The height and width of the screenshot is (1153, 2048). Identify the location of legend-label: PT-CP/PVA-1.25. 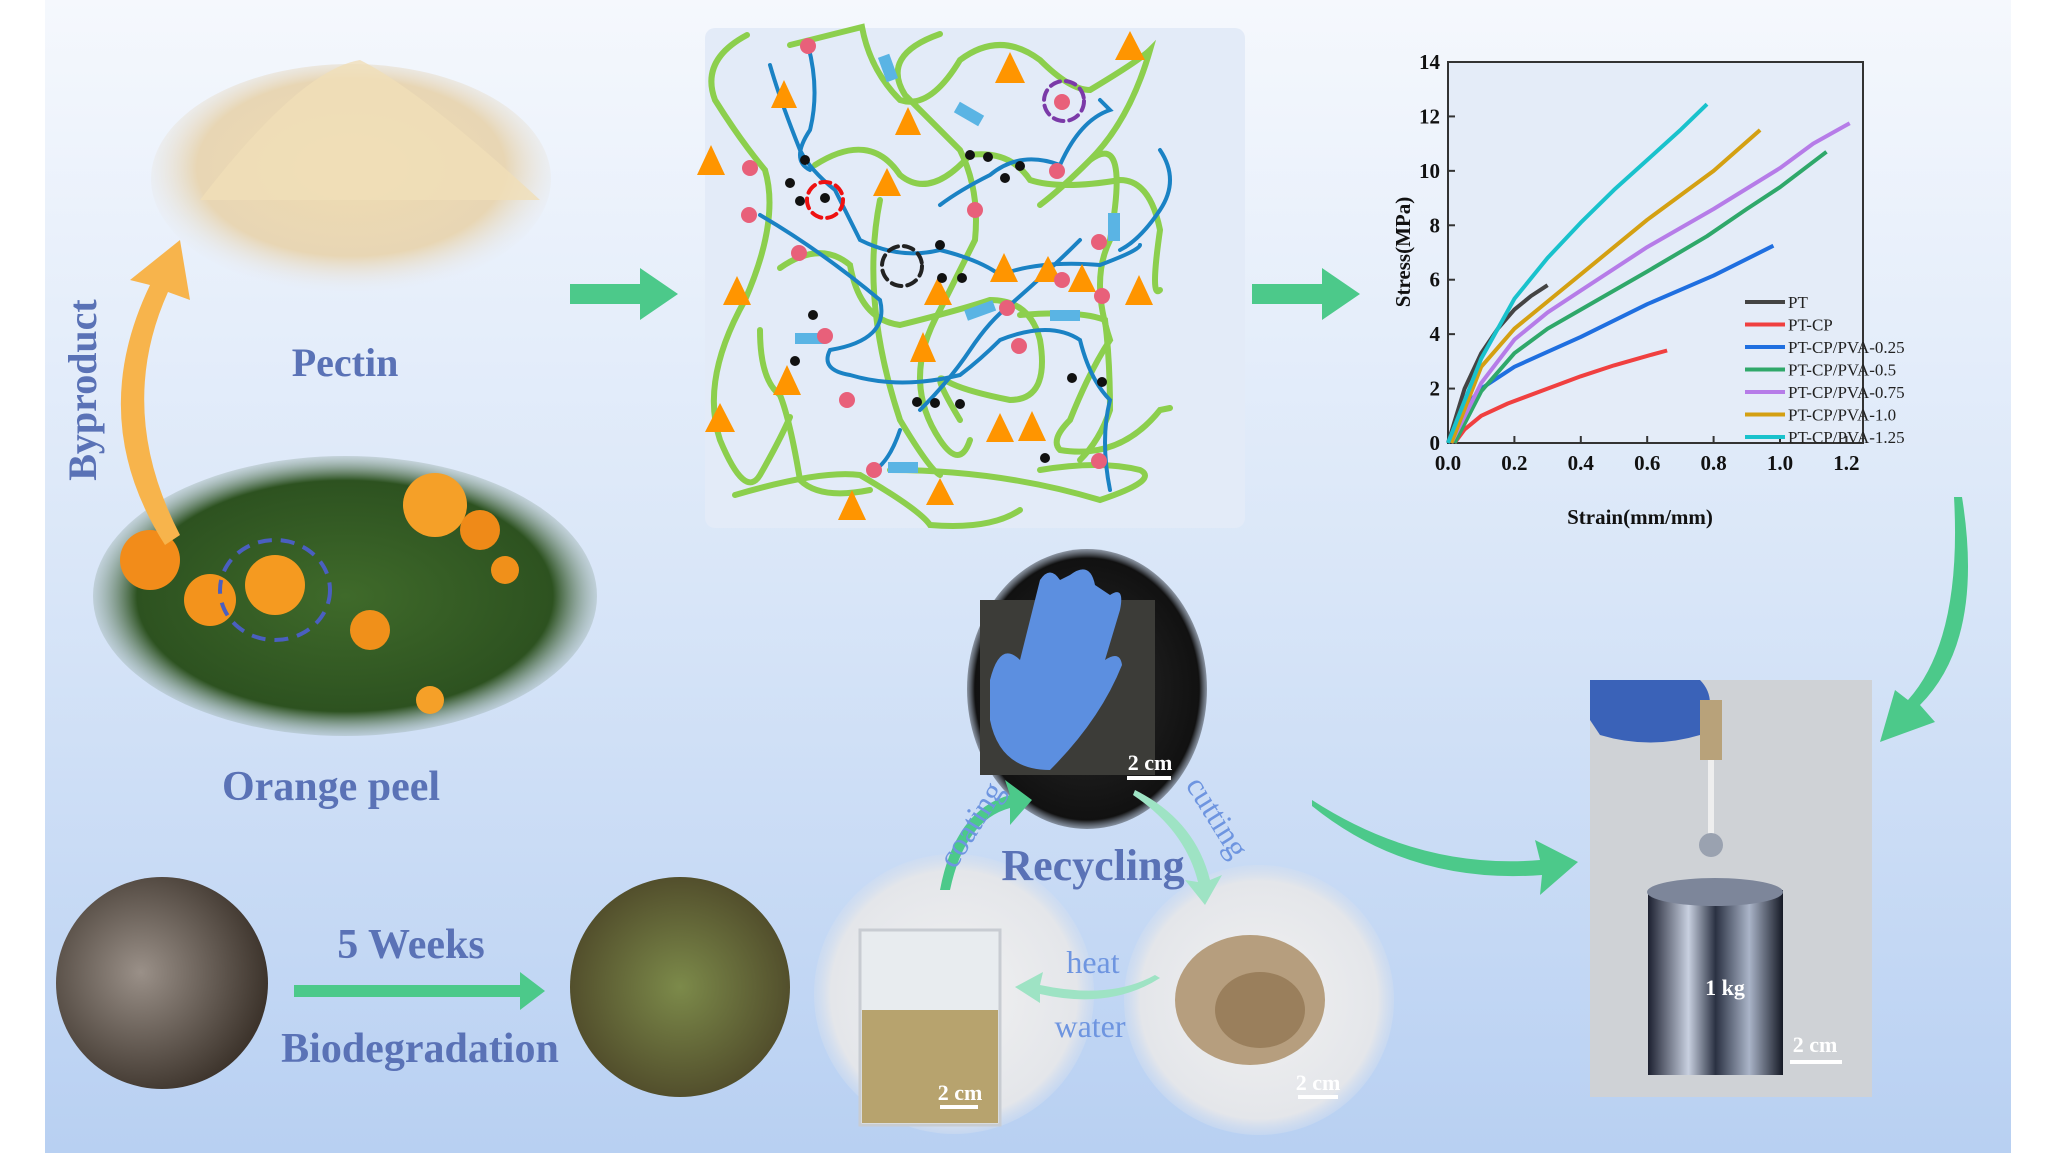
(1846, 437).